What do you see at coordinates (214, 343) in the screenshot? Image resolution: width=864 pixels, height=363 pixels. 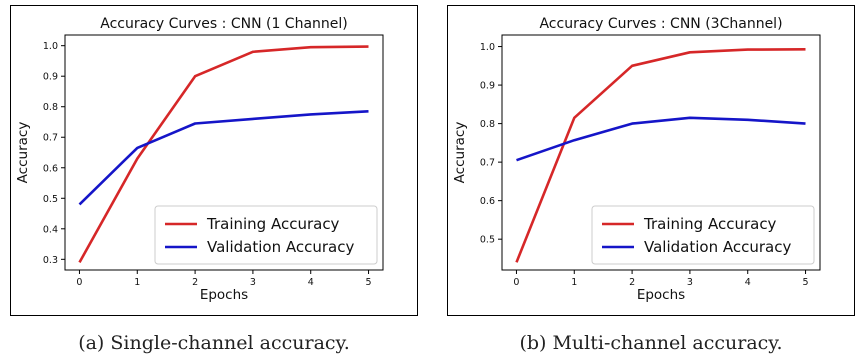 I see `figure-caption: (a) Single-channel accuracy.` at bounding box center [214, 343].